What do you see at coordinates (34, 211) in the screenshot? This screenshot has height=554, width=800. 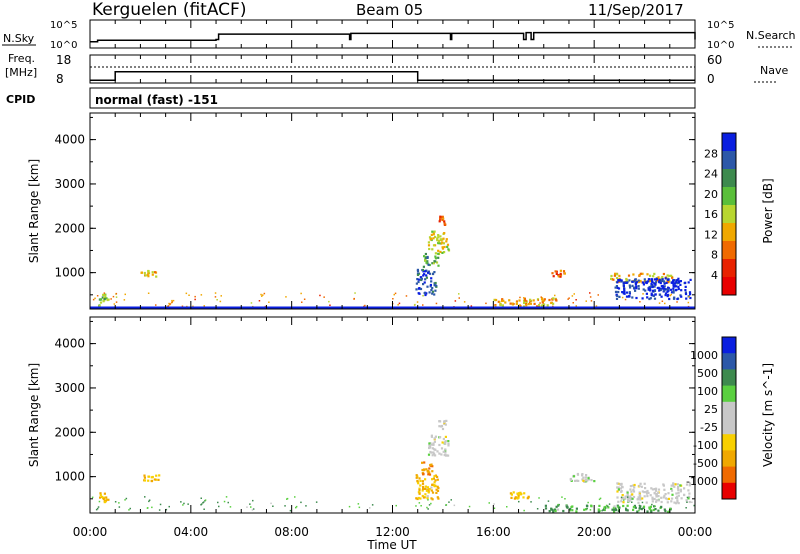 I see `power-ylabel: Slant Range [km]` at bounding box center [34, 211].